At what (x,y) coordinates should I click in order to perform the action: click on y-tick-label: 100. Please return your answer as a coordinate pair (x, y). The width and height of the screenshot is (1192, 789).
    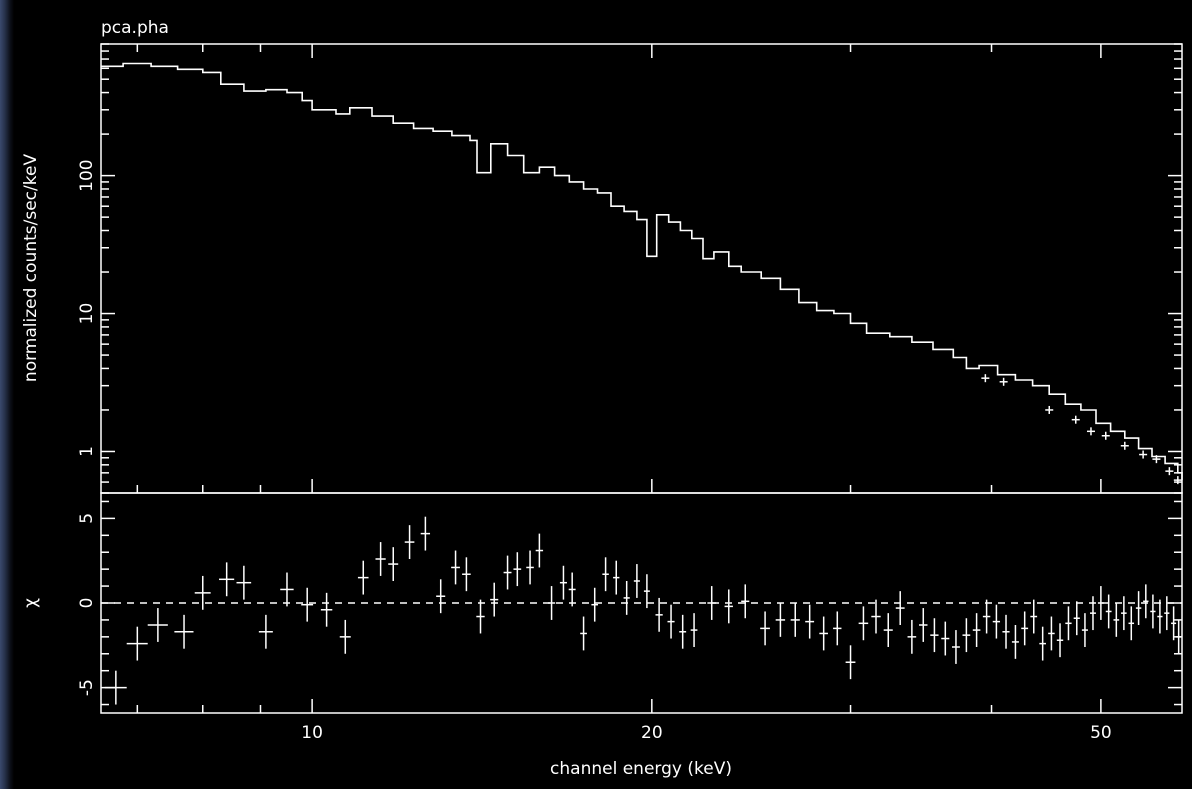
    Looking at the image, I should click on (87, 175).